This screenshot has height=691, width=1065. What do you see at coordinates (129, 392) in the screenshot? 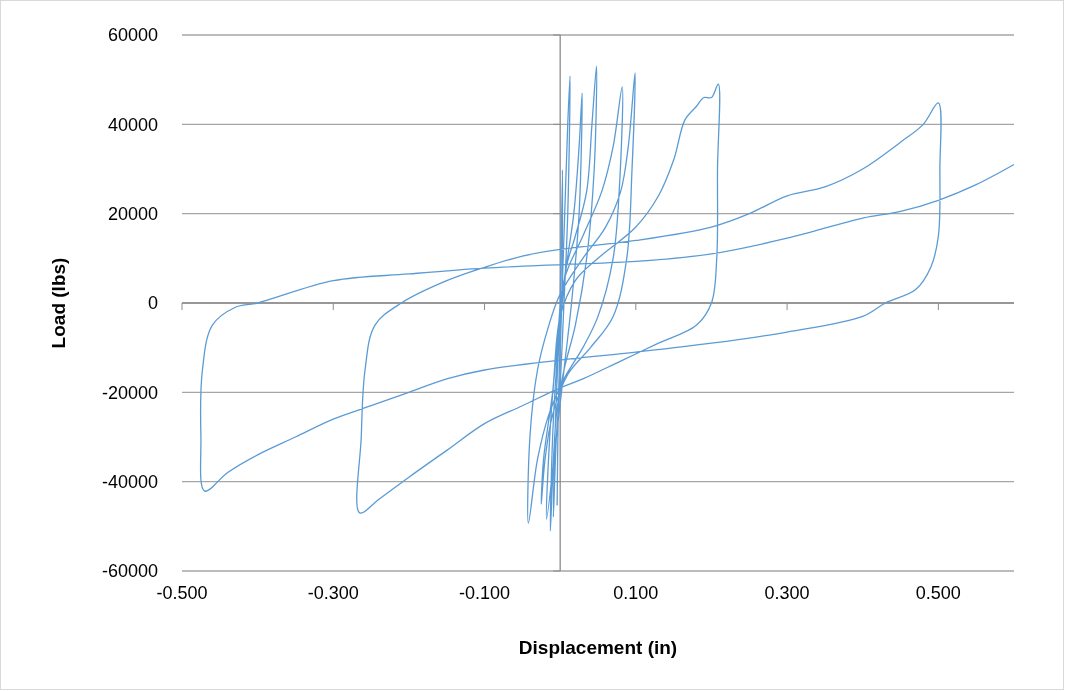
I see `y-tick-label: -20000` at bounding box center [129, 392].